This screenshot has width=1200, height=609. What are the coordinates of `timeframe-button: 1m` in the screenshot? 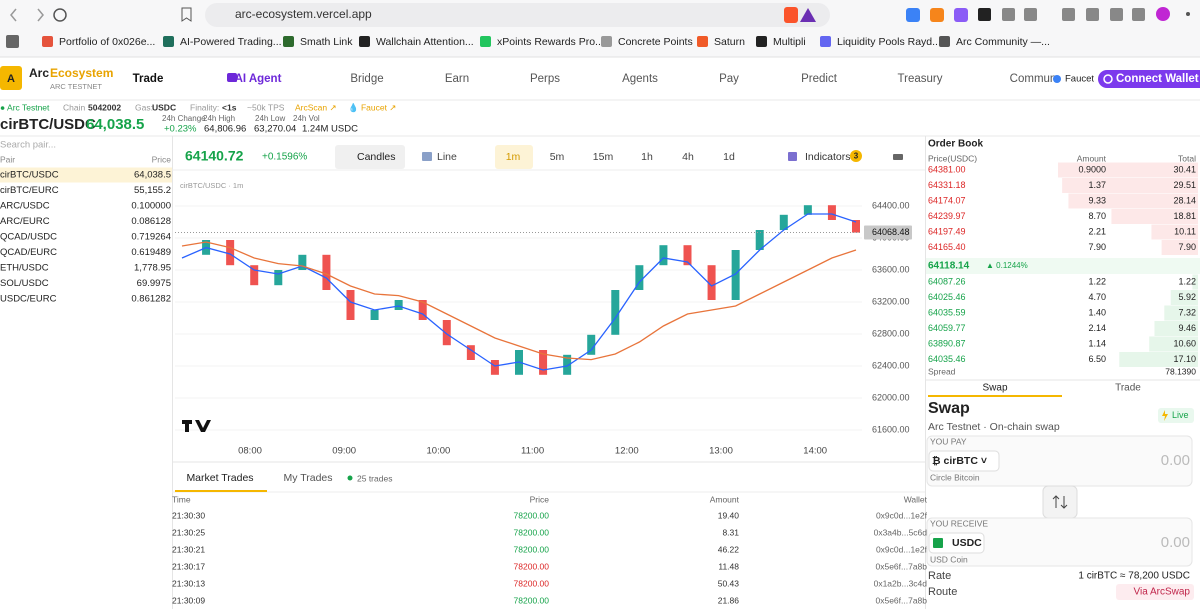 It's located at (513, 157).